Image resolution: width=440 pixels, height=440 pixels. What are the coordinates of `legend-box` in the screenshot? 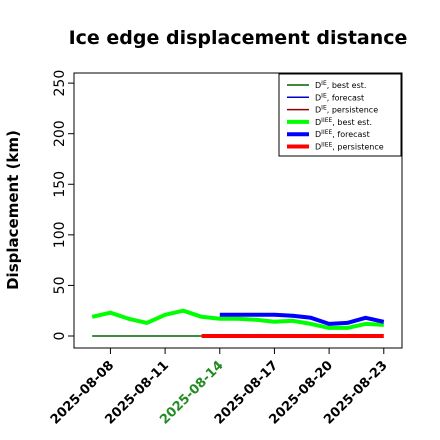 It's located at (340, 115).